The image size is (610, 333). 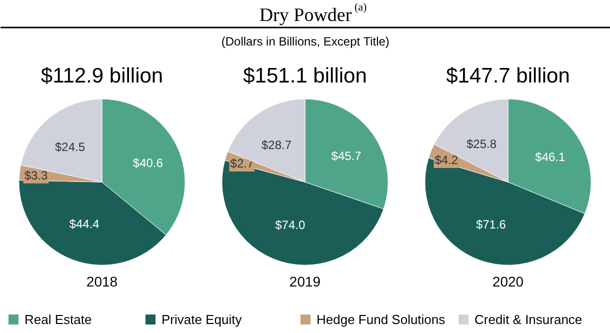 What do you see at coordinates (276, 145) in the screenshot?
I see `data-label: $28.7` at bounding box center [276, 145].